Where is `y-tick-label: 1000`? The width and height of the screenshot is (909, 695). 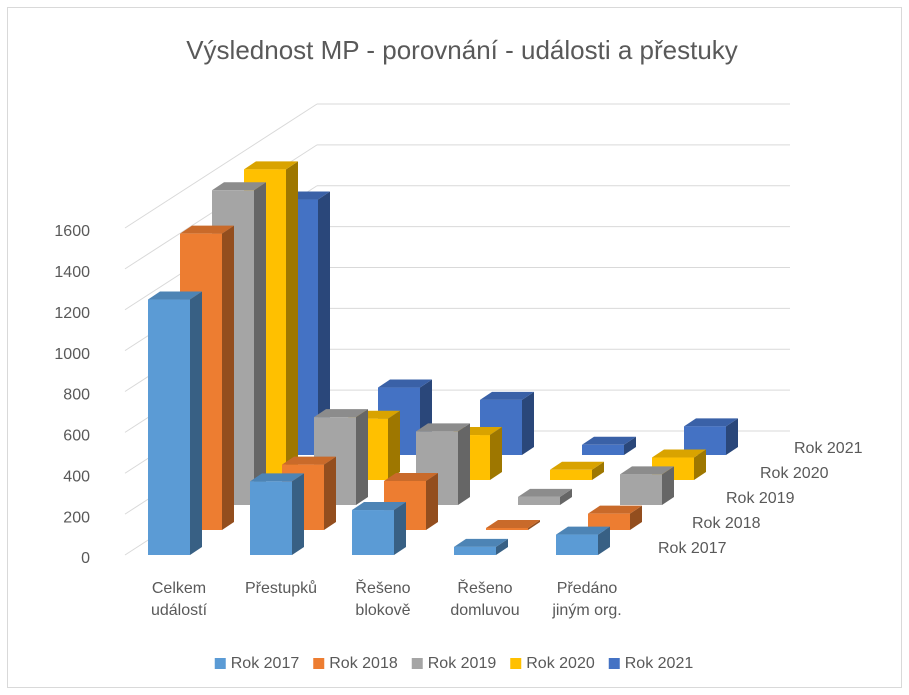 y-tick-label: 1000 is located at coordinates (72, 354).